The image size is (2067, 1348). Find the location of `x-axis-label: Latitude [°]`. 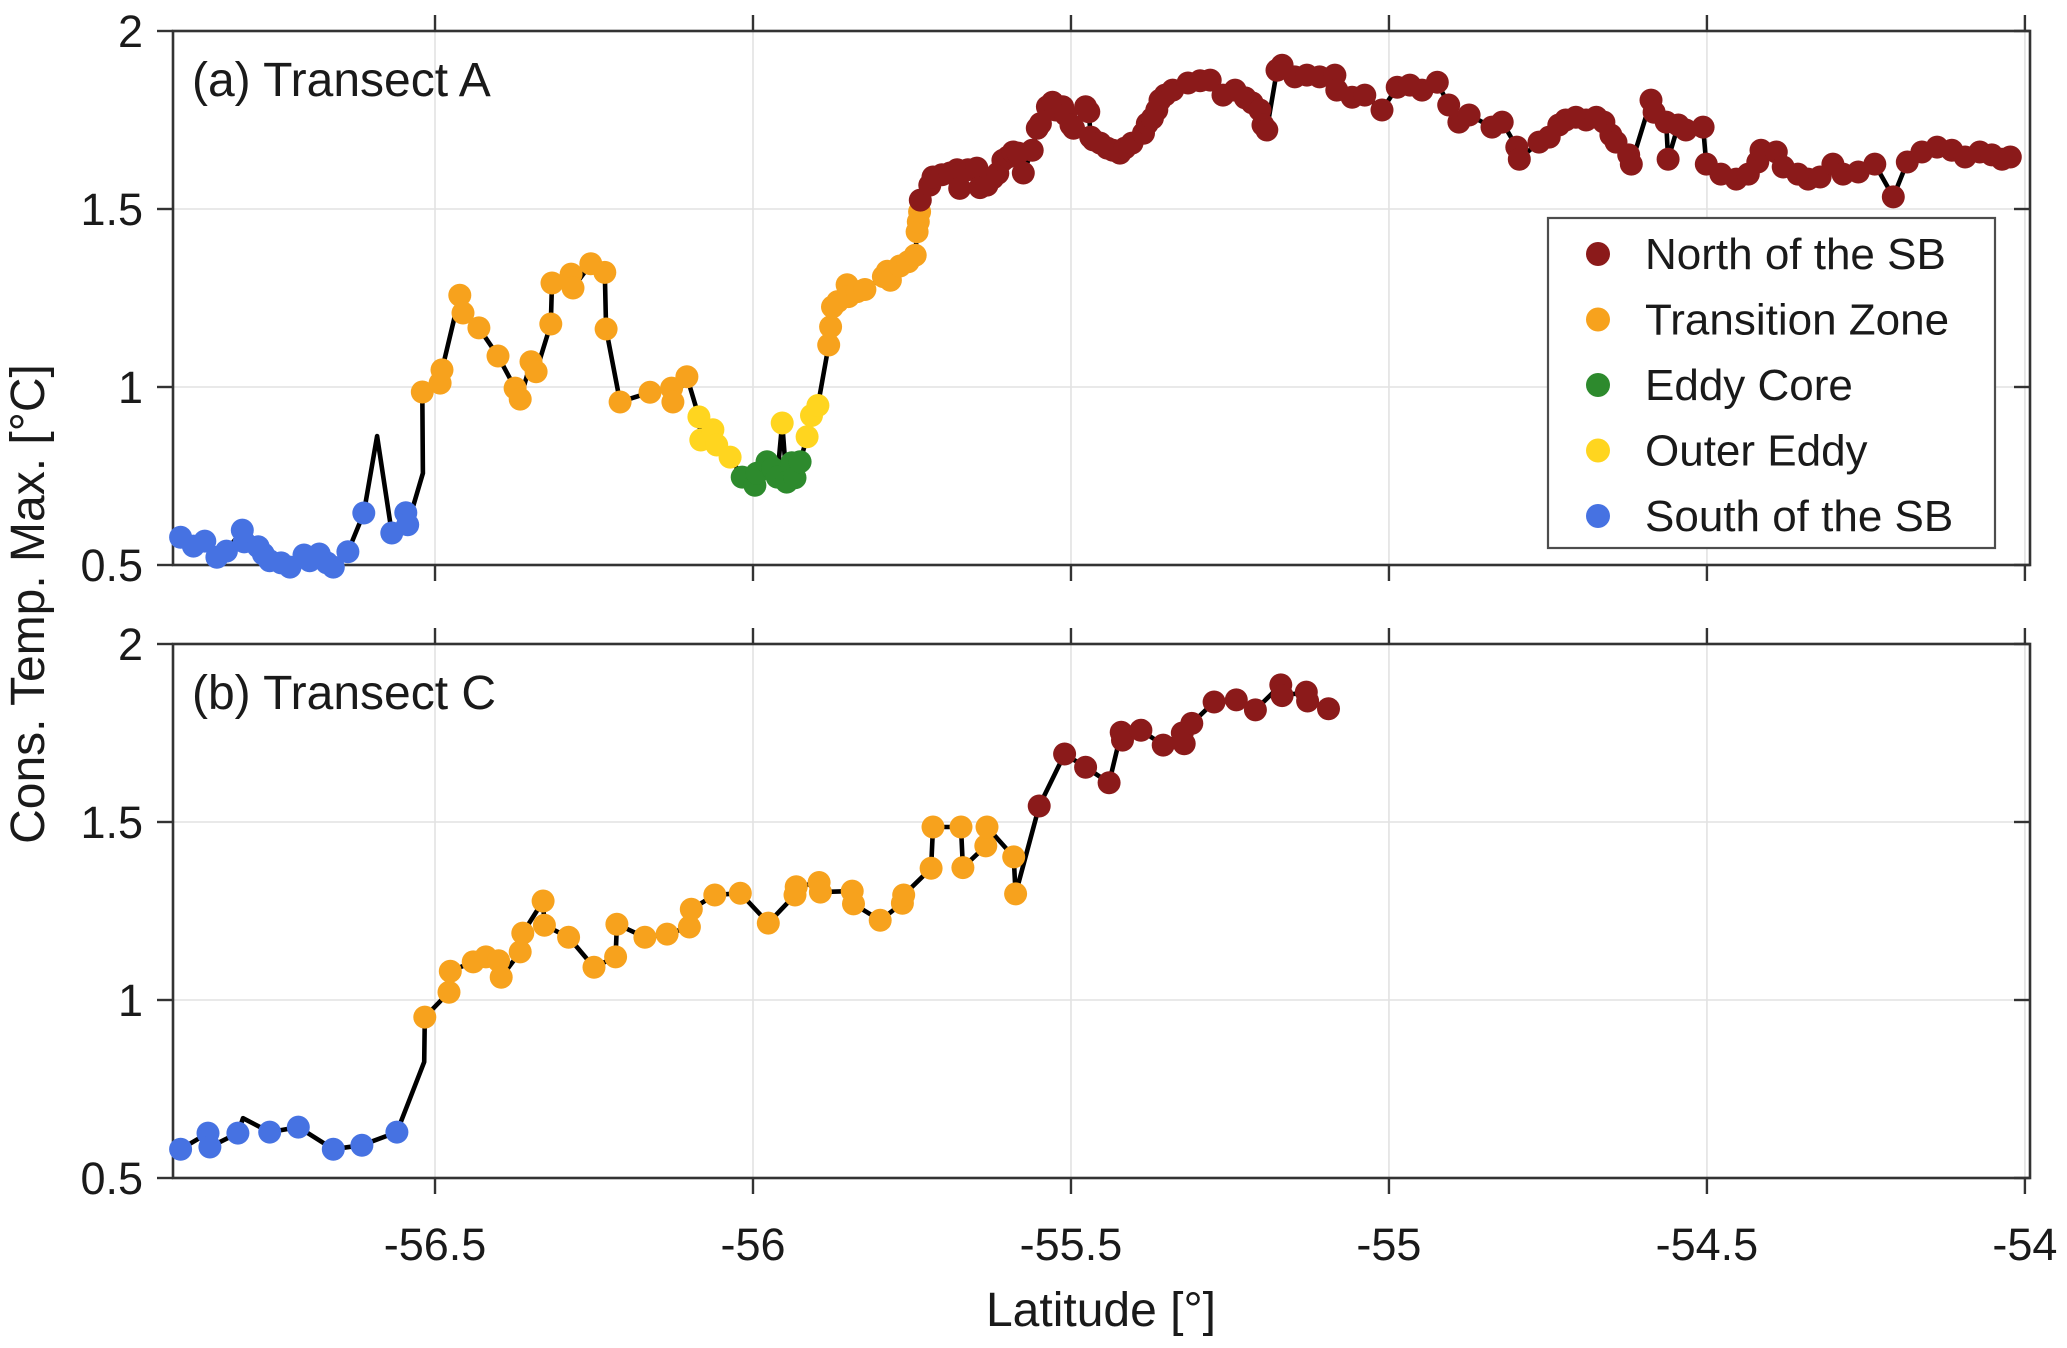

x-axis-label: Latitude [°] is located at coordinates (1101, 1310).